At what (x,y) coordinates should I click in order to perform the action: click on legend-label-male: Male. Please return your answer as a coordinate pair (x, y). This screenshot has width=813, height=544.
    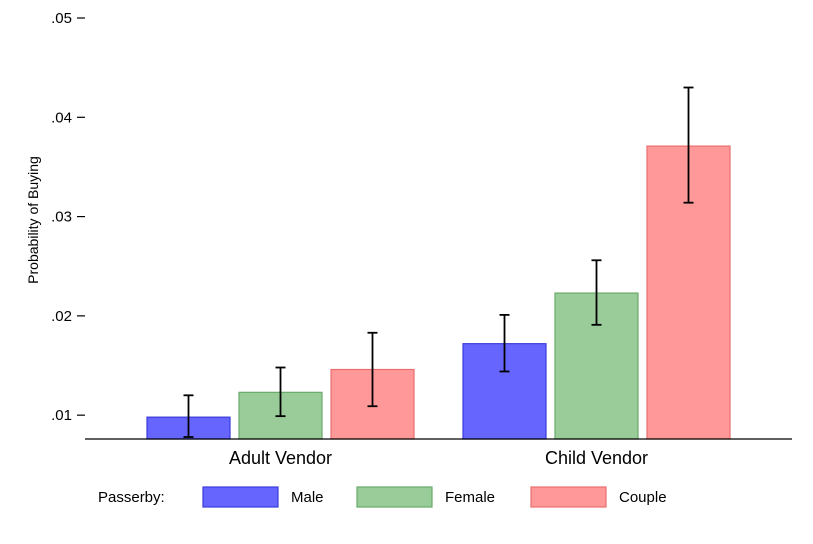
    Looking at the image, I should click on (307, 497).